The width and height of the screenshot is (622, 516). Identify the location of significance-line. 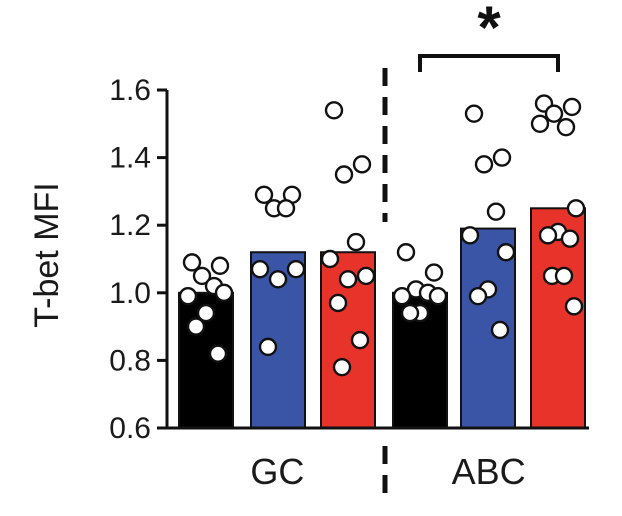
(489, 63).